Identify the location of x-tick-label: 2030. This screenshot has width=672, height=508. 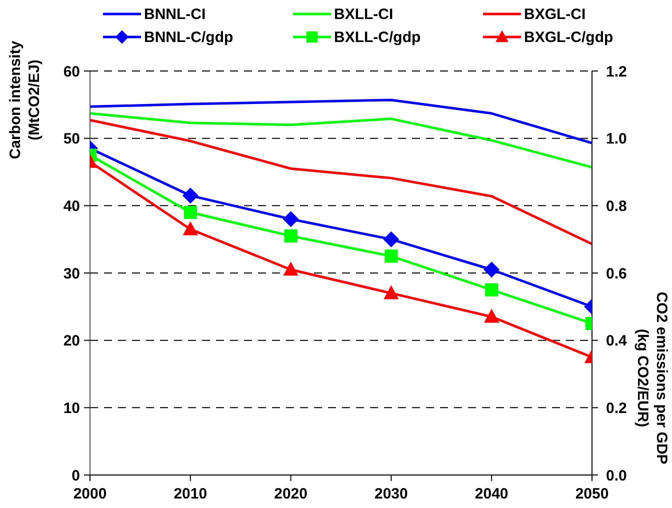
(391, 494).